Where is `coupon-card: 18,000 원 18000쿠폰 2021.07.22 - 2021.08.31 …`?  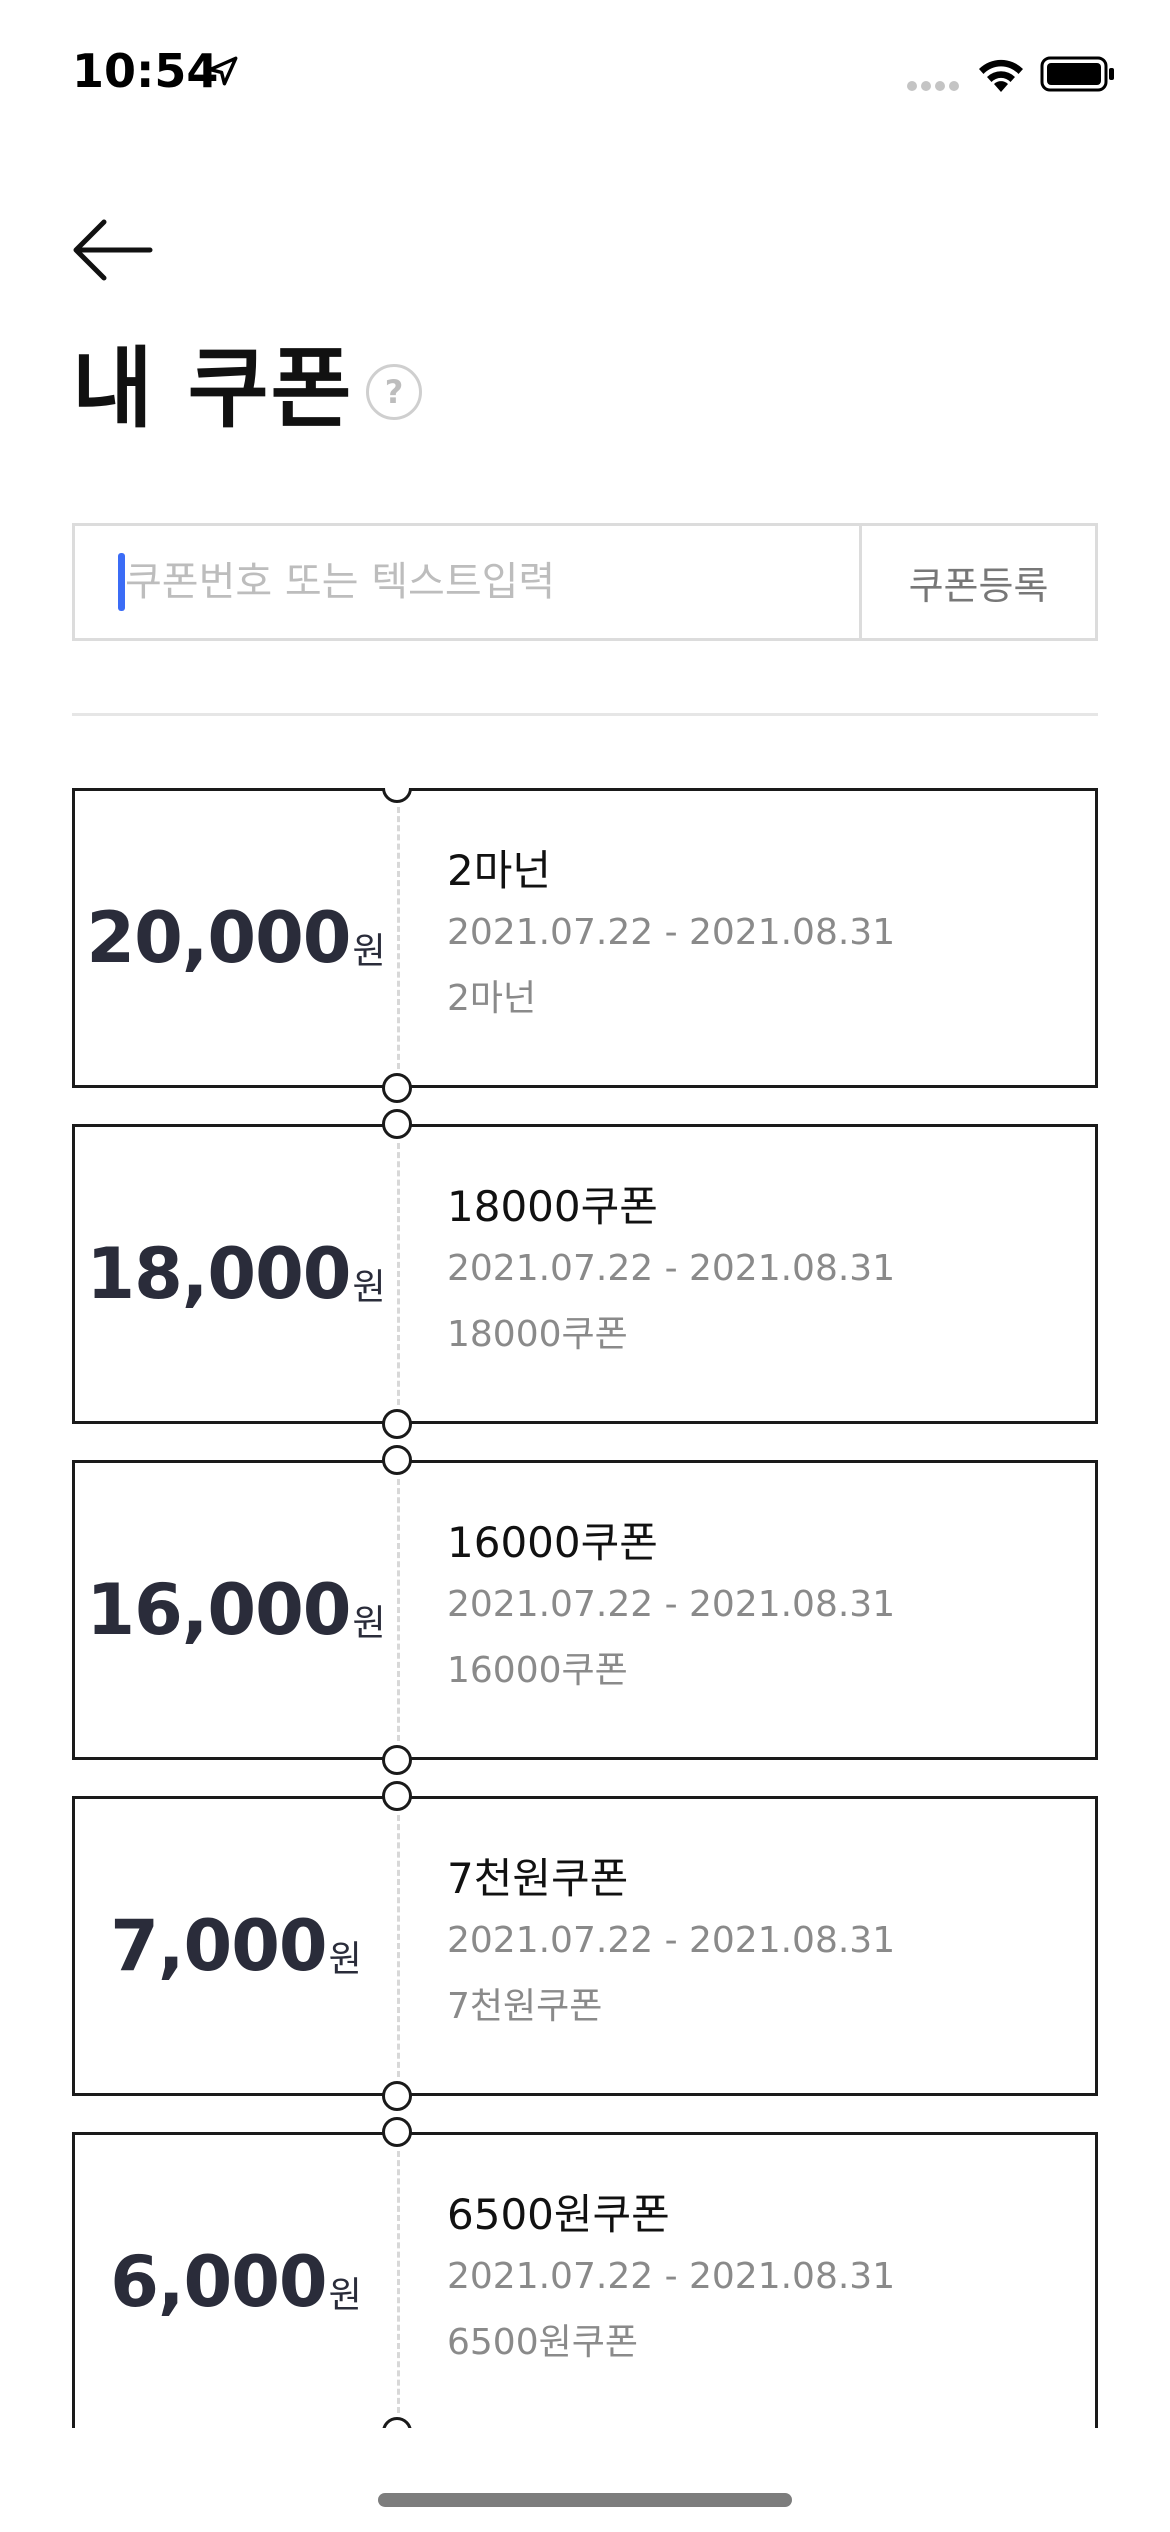
coupon-card: 18,000 원 18000쿠폰 2021.07.22 - 2021.08.31 … is located at coordinates (585, 1274).